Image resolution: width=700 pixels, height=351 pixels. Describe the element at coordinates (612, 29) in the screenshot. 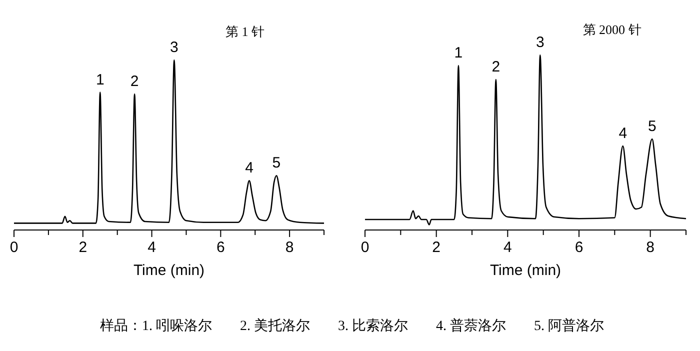

I see `chart-title: 第 2000 针` at that location.